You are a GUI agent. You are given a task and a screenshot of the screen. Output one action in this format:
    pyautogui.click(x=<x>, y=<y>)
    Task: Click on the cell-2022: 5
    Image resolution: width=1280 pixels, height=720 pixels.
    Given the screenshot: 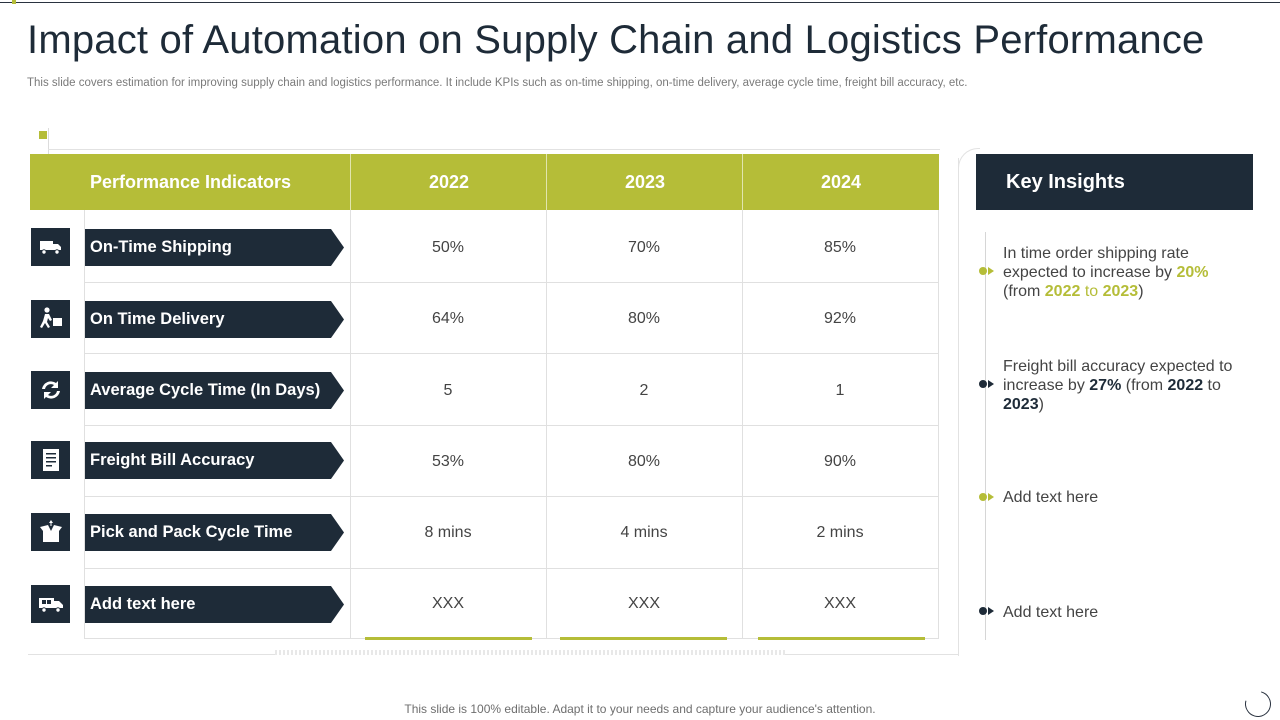 What is the action you would take?
    pyautogui.click(x=448, y=390)
    